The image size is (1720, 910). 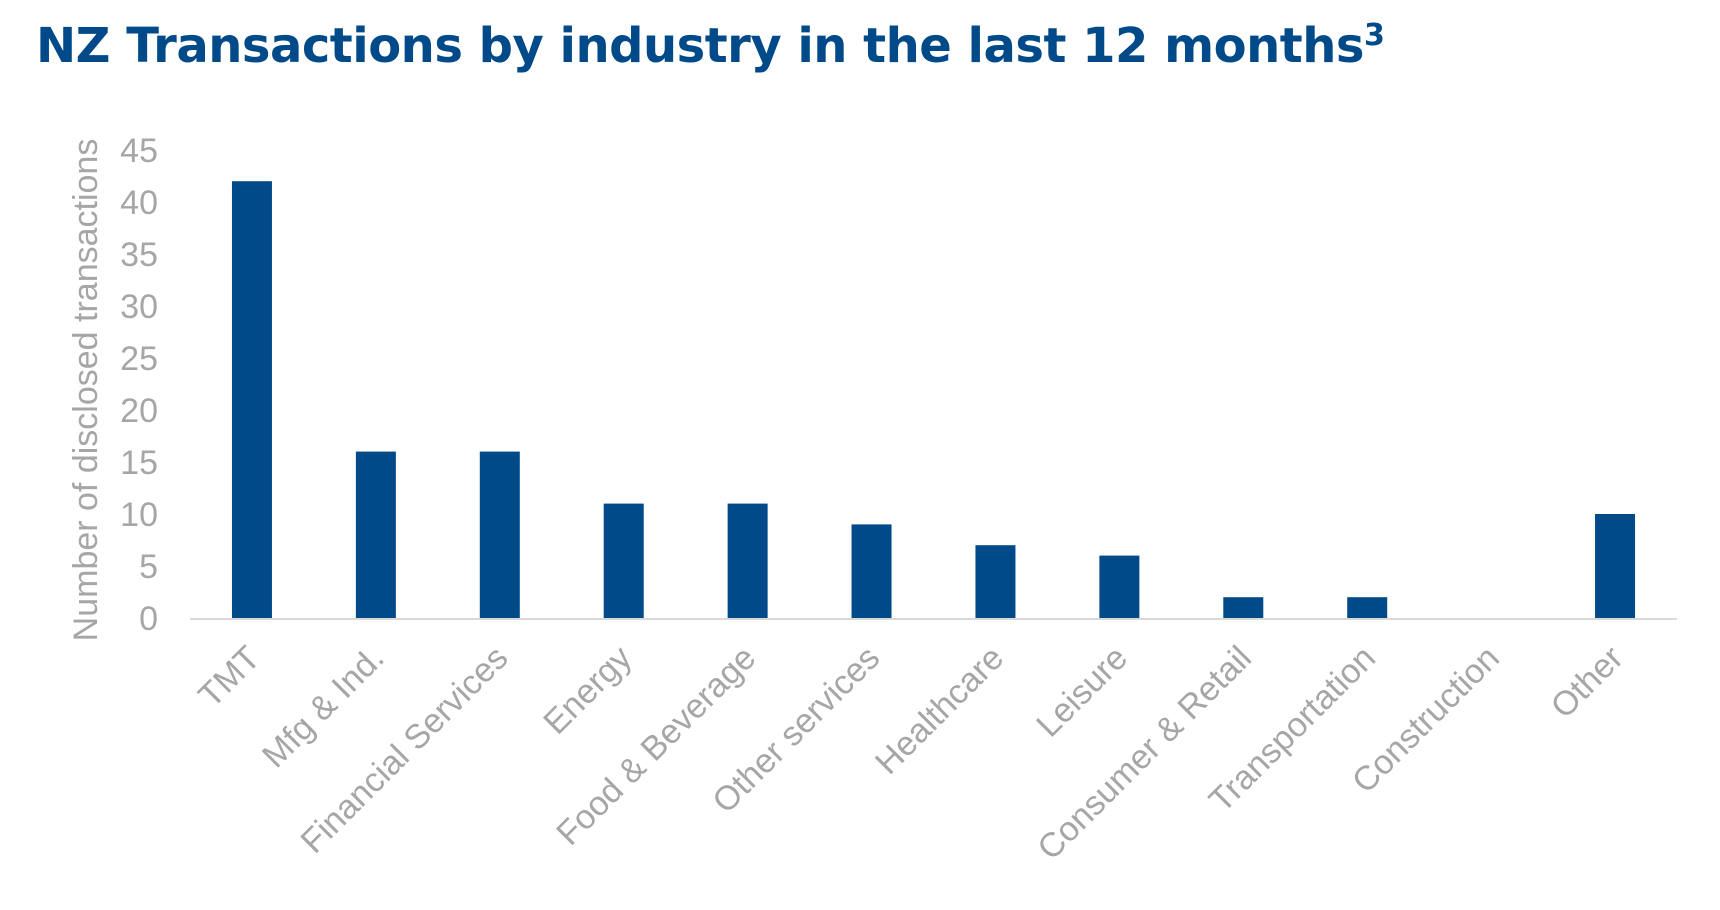 What do you see at coordinates (139, 463) in the screenshot?
I see `y-tick-label: 15` at bounding box center [139, 463].